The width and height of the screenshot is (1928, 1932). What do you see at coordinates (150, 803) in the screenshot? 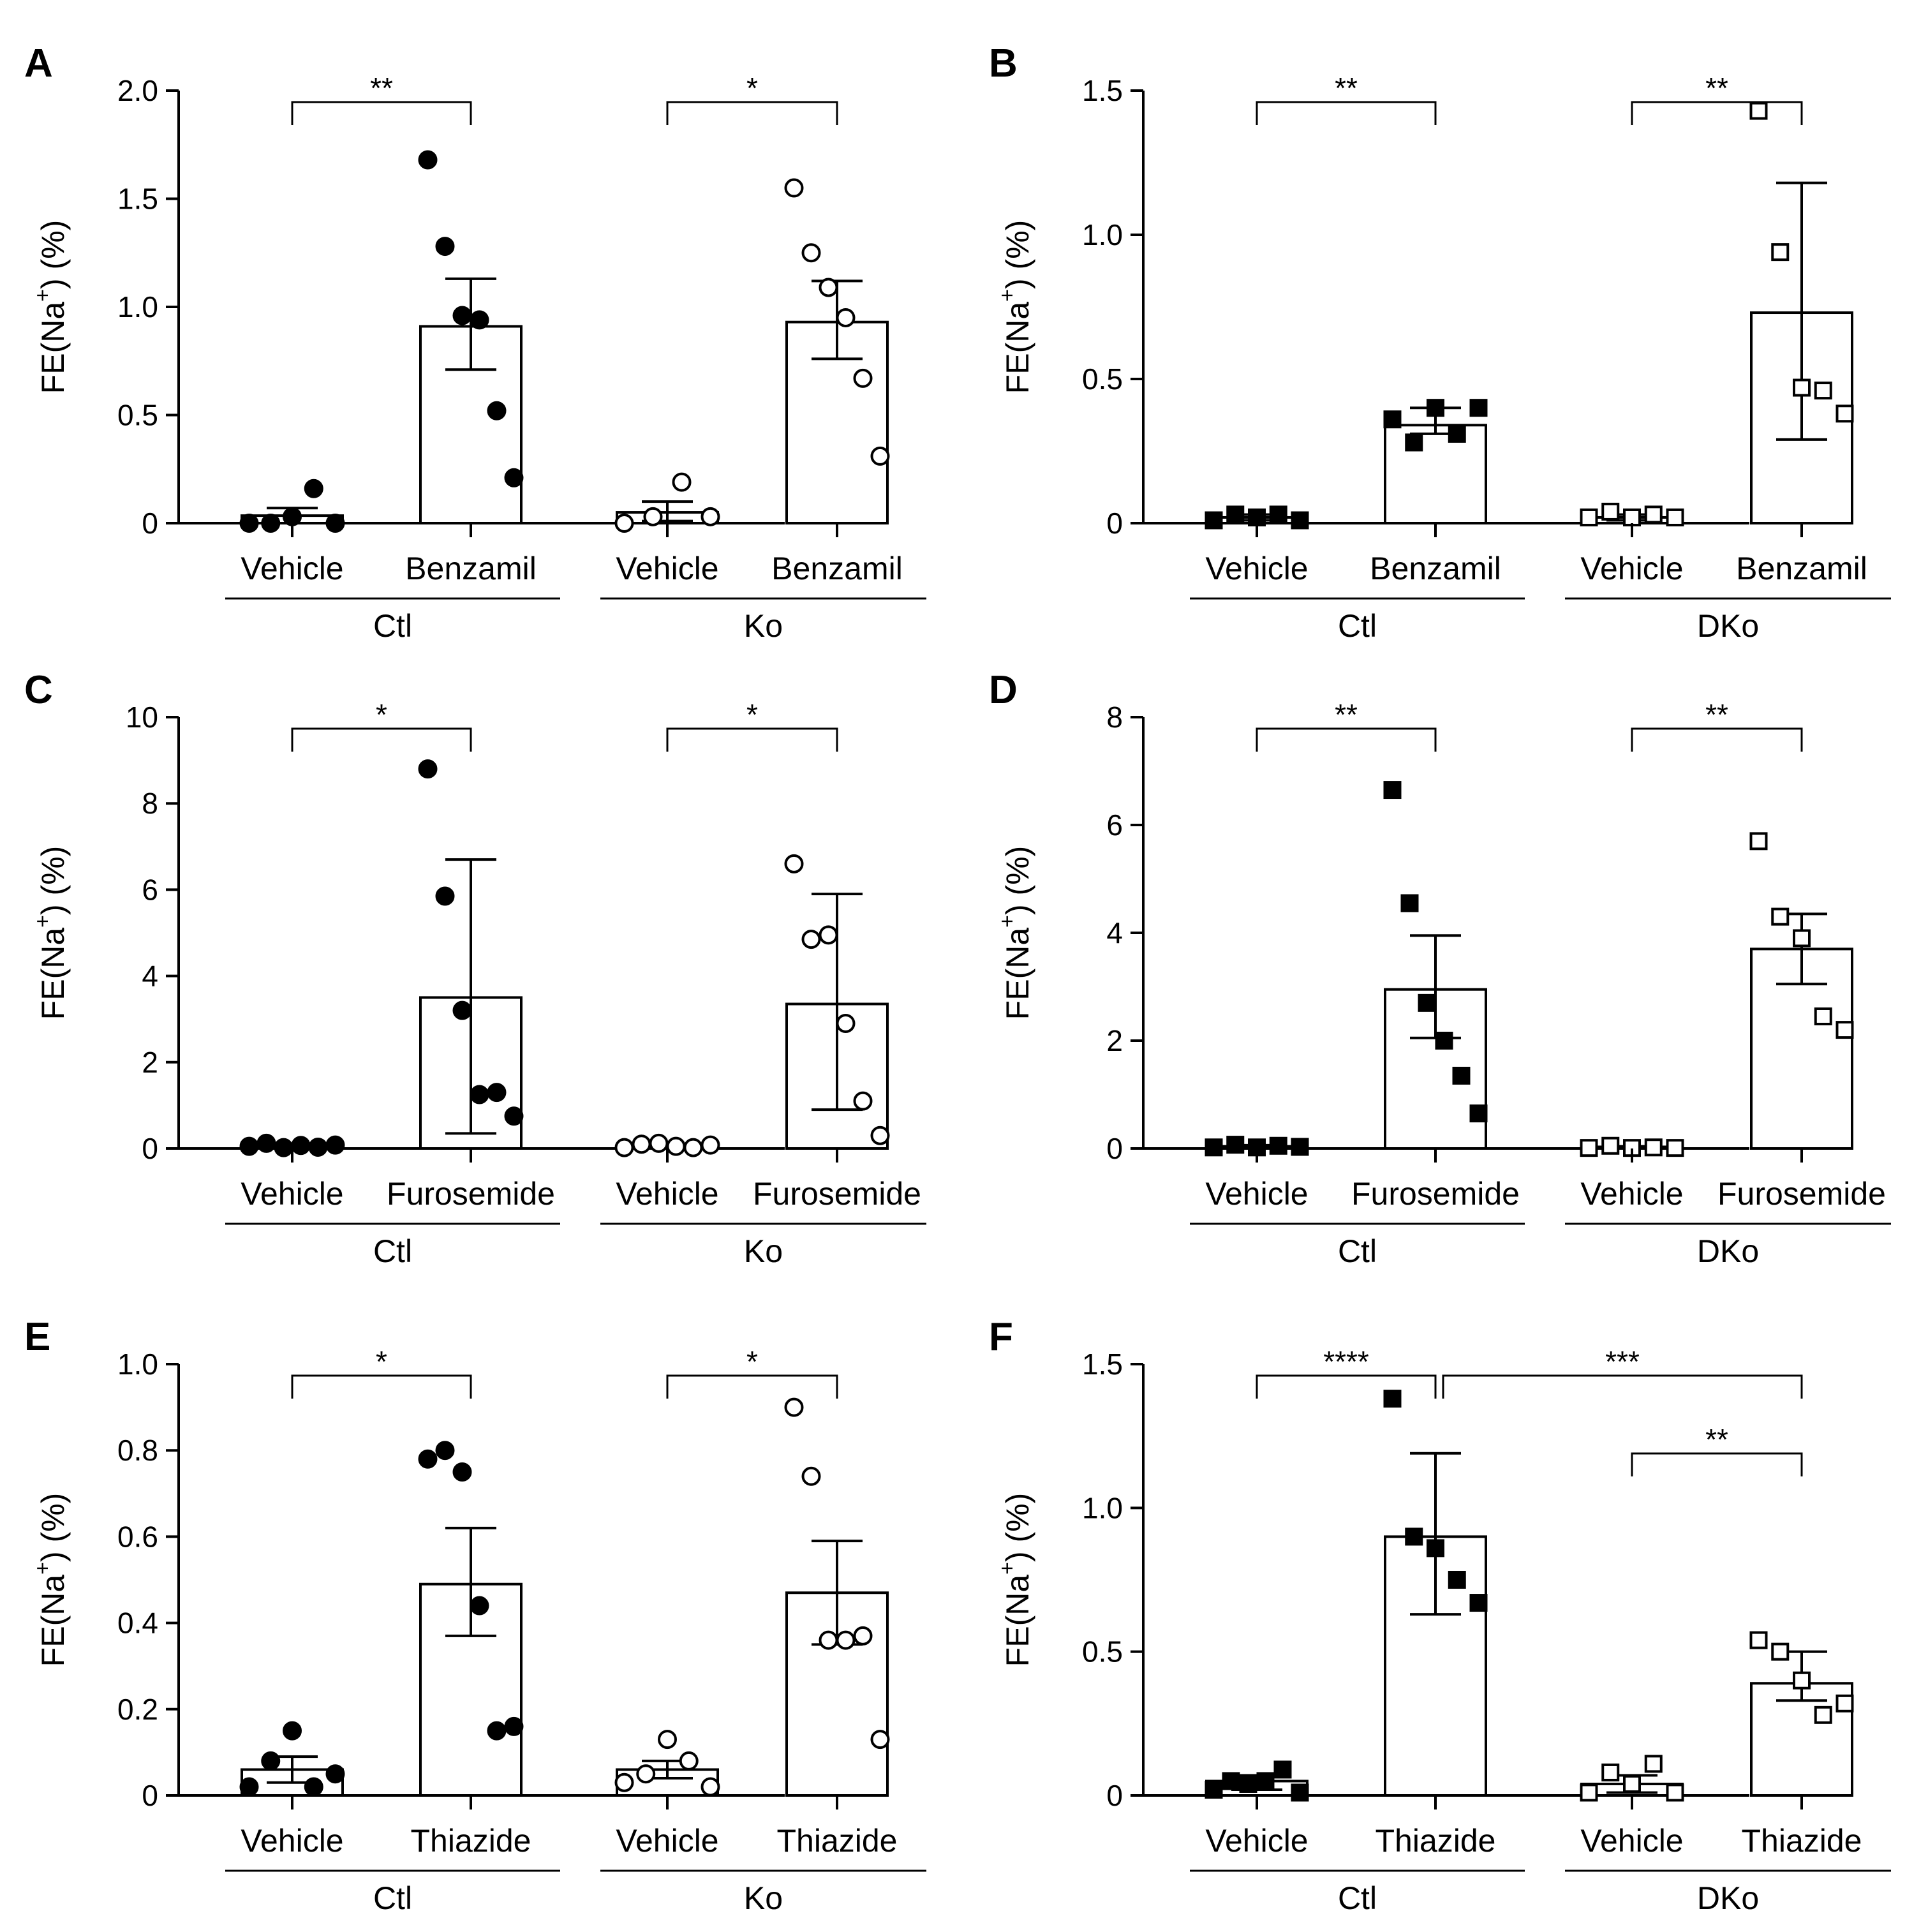
I see `y-tick-label: 8` at bounding box center [150, 803].